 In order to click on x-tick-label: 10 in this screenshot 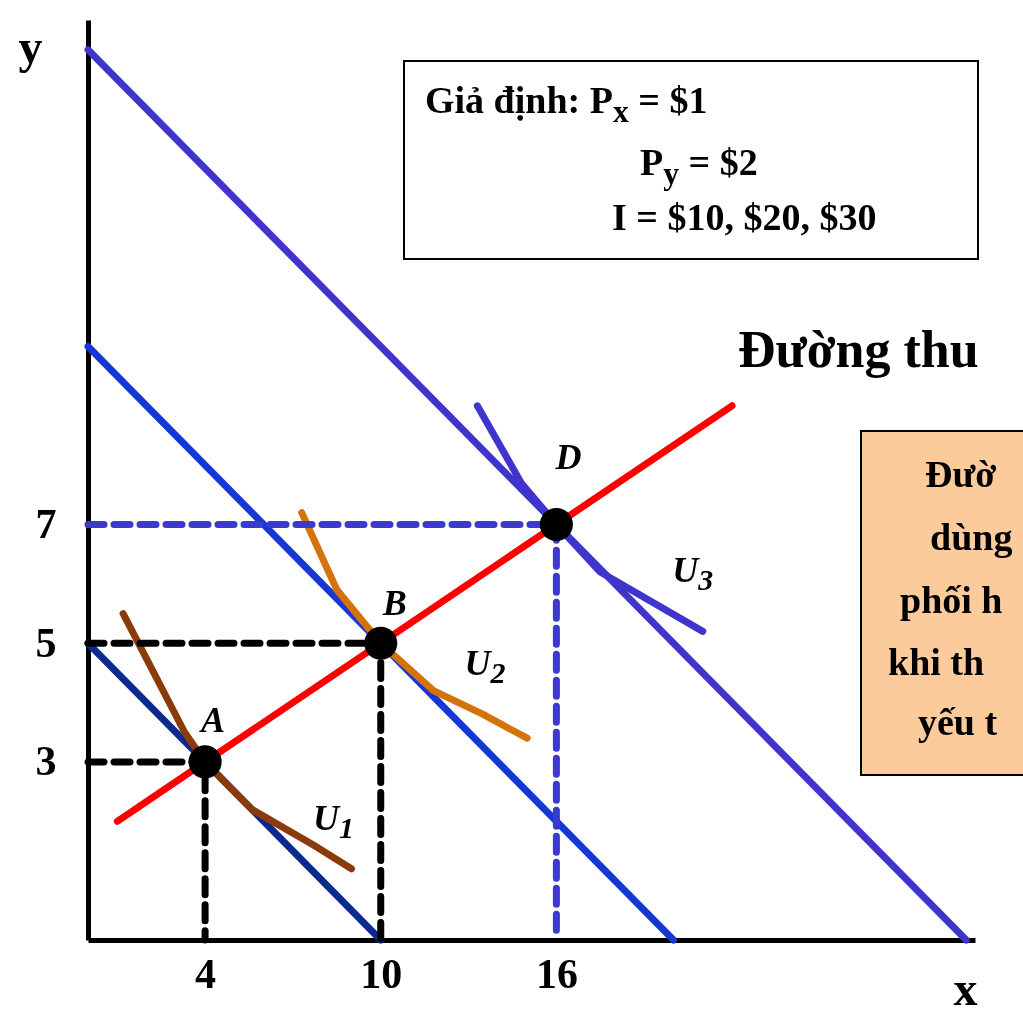, I will do `click(381, 973)`.